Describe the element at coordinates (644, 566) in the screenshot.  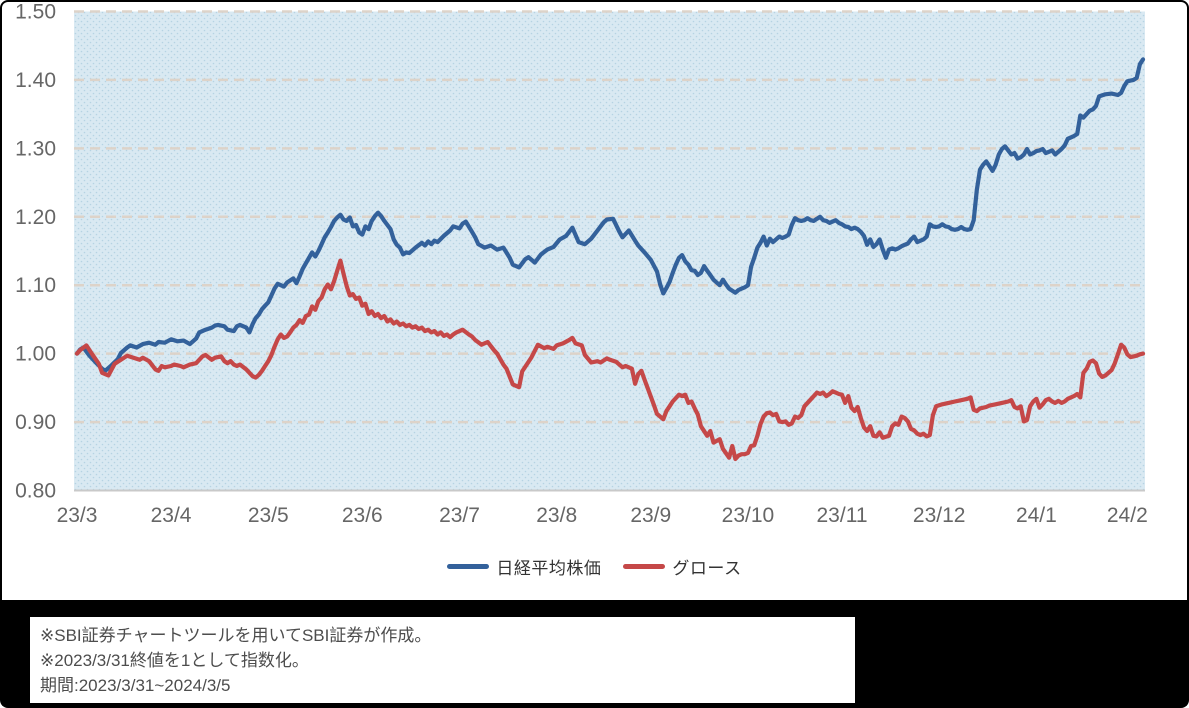
I see `growth-line-swatch-icon` at that location.